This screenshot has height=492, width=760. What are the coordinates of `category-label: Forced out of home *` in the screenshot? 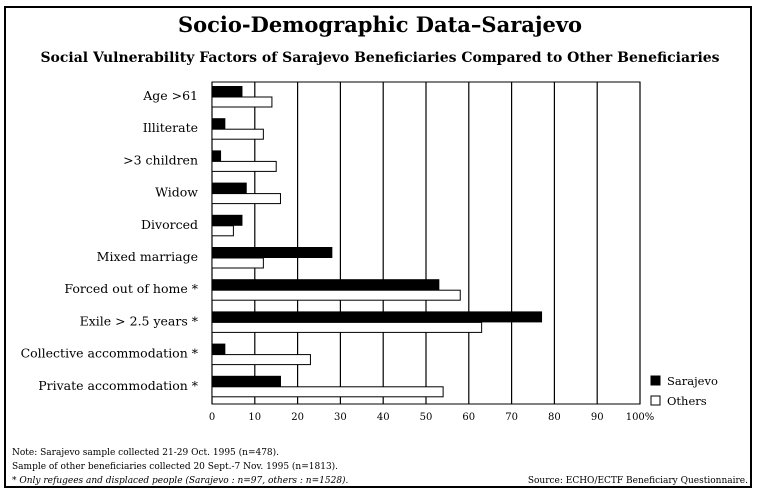 It's located at (131, 288).